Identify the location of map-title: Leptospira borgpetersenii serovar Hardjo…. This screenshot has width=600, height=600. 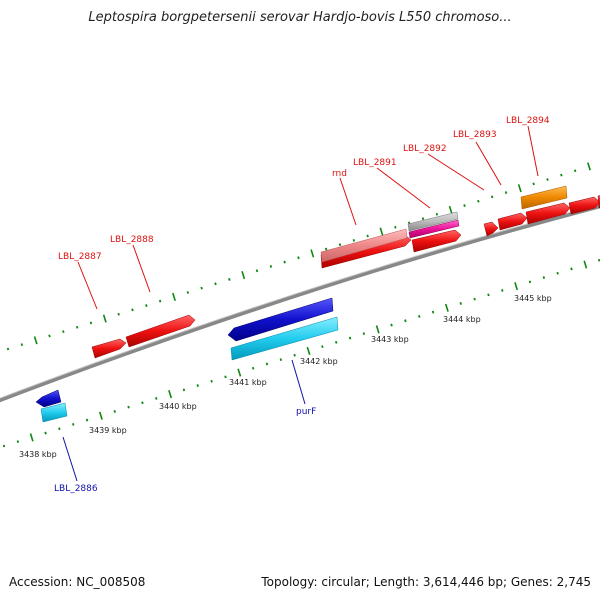
(300, 17).